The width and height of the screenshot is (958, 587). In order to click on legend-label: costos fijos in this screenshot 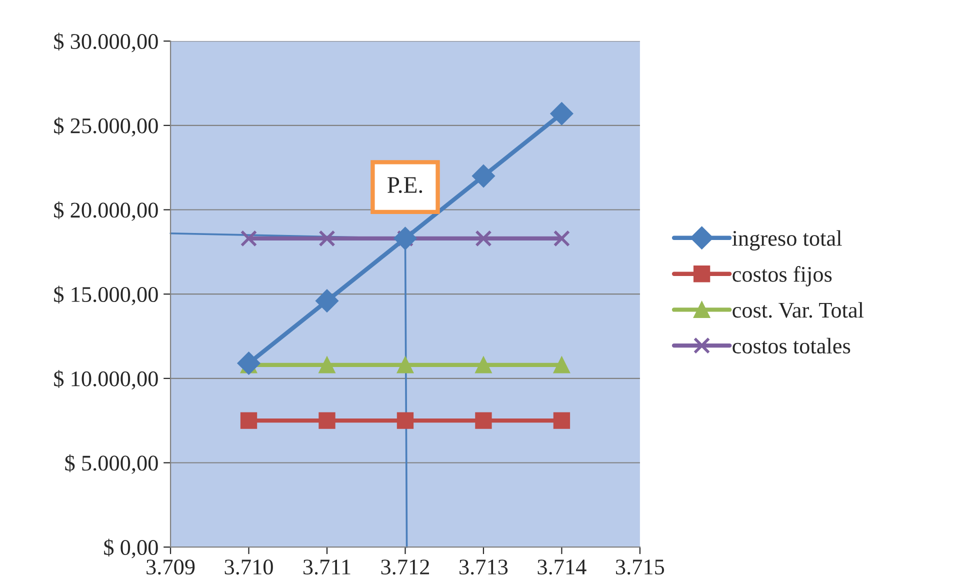, I will do `click(782, 276)`.